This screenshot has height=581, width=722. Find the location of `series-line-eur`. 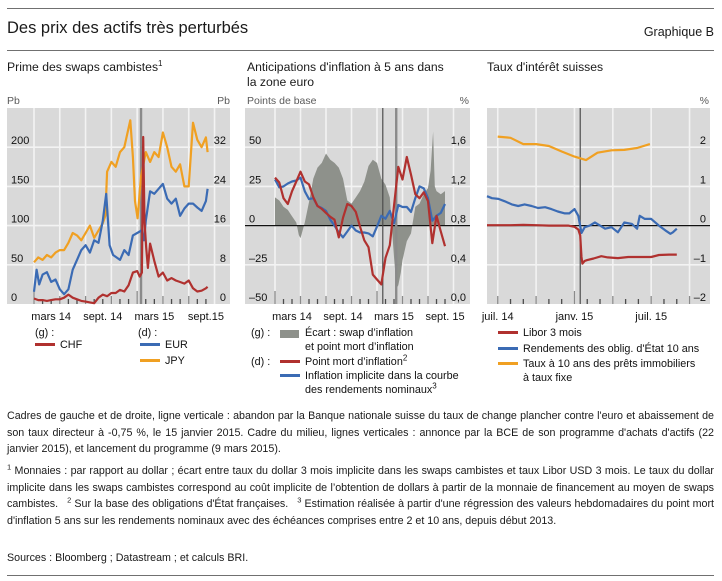

series-line-eur is located at coordinates (120, 239).